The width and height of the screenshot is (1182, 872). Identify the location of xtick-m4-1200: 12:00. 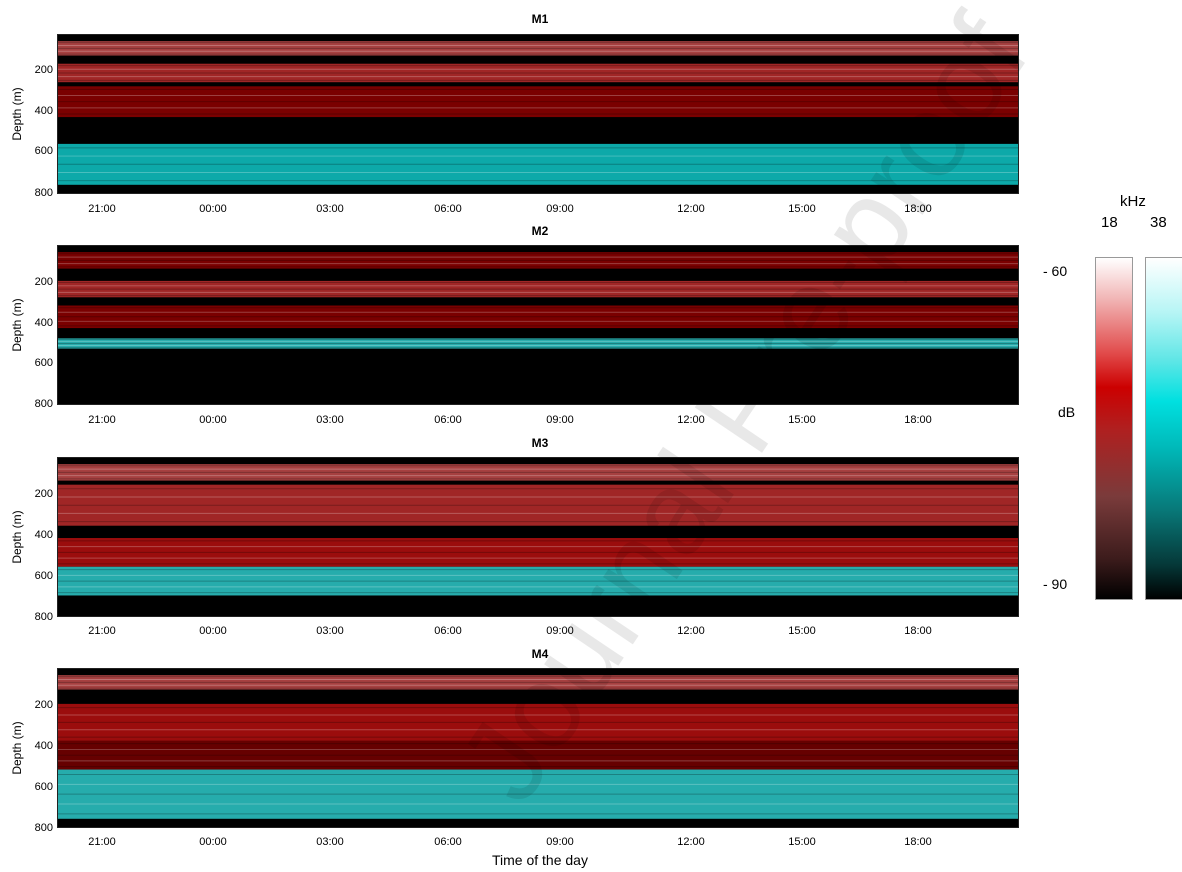
(691, 842).